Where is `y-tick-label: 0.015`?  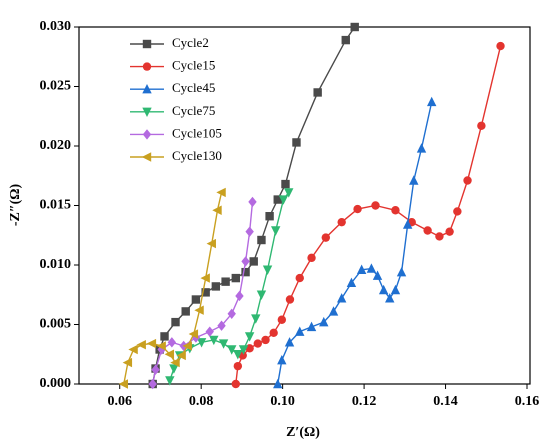
y-tick-label: 0.015 is located at coordinates (56, 205).